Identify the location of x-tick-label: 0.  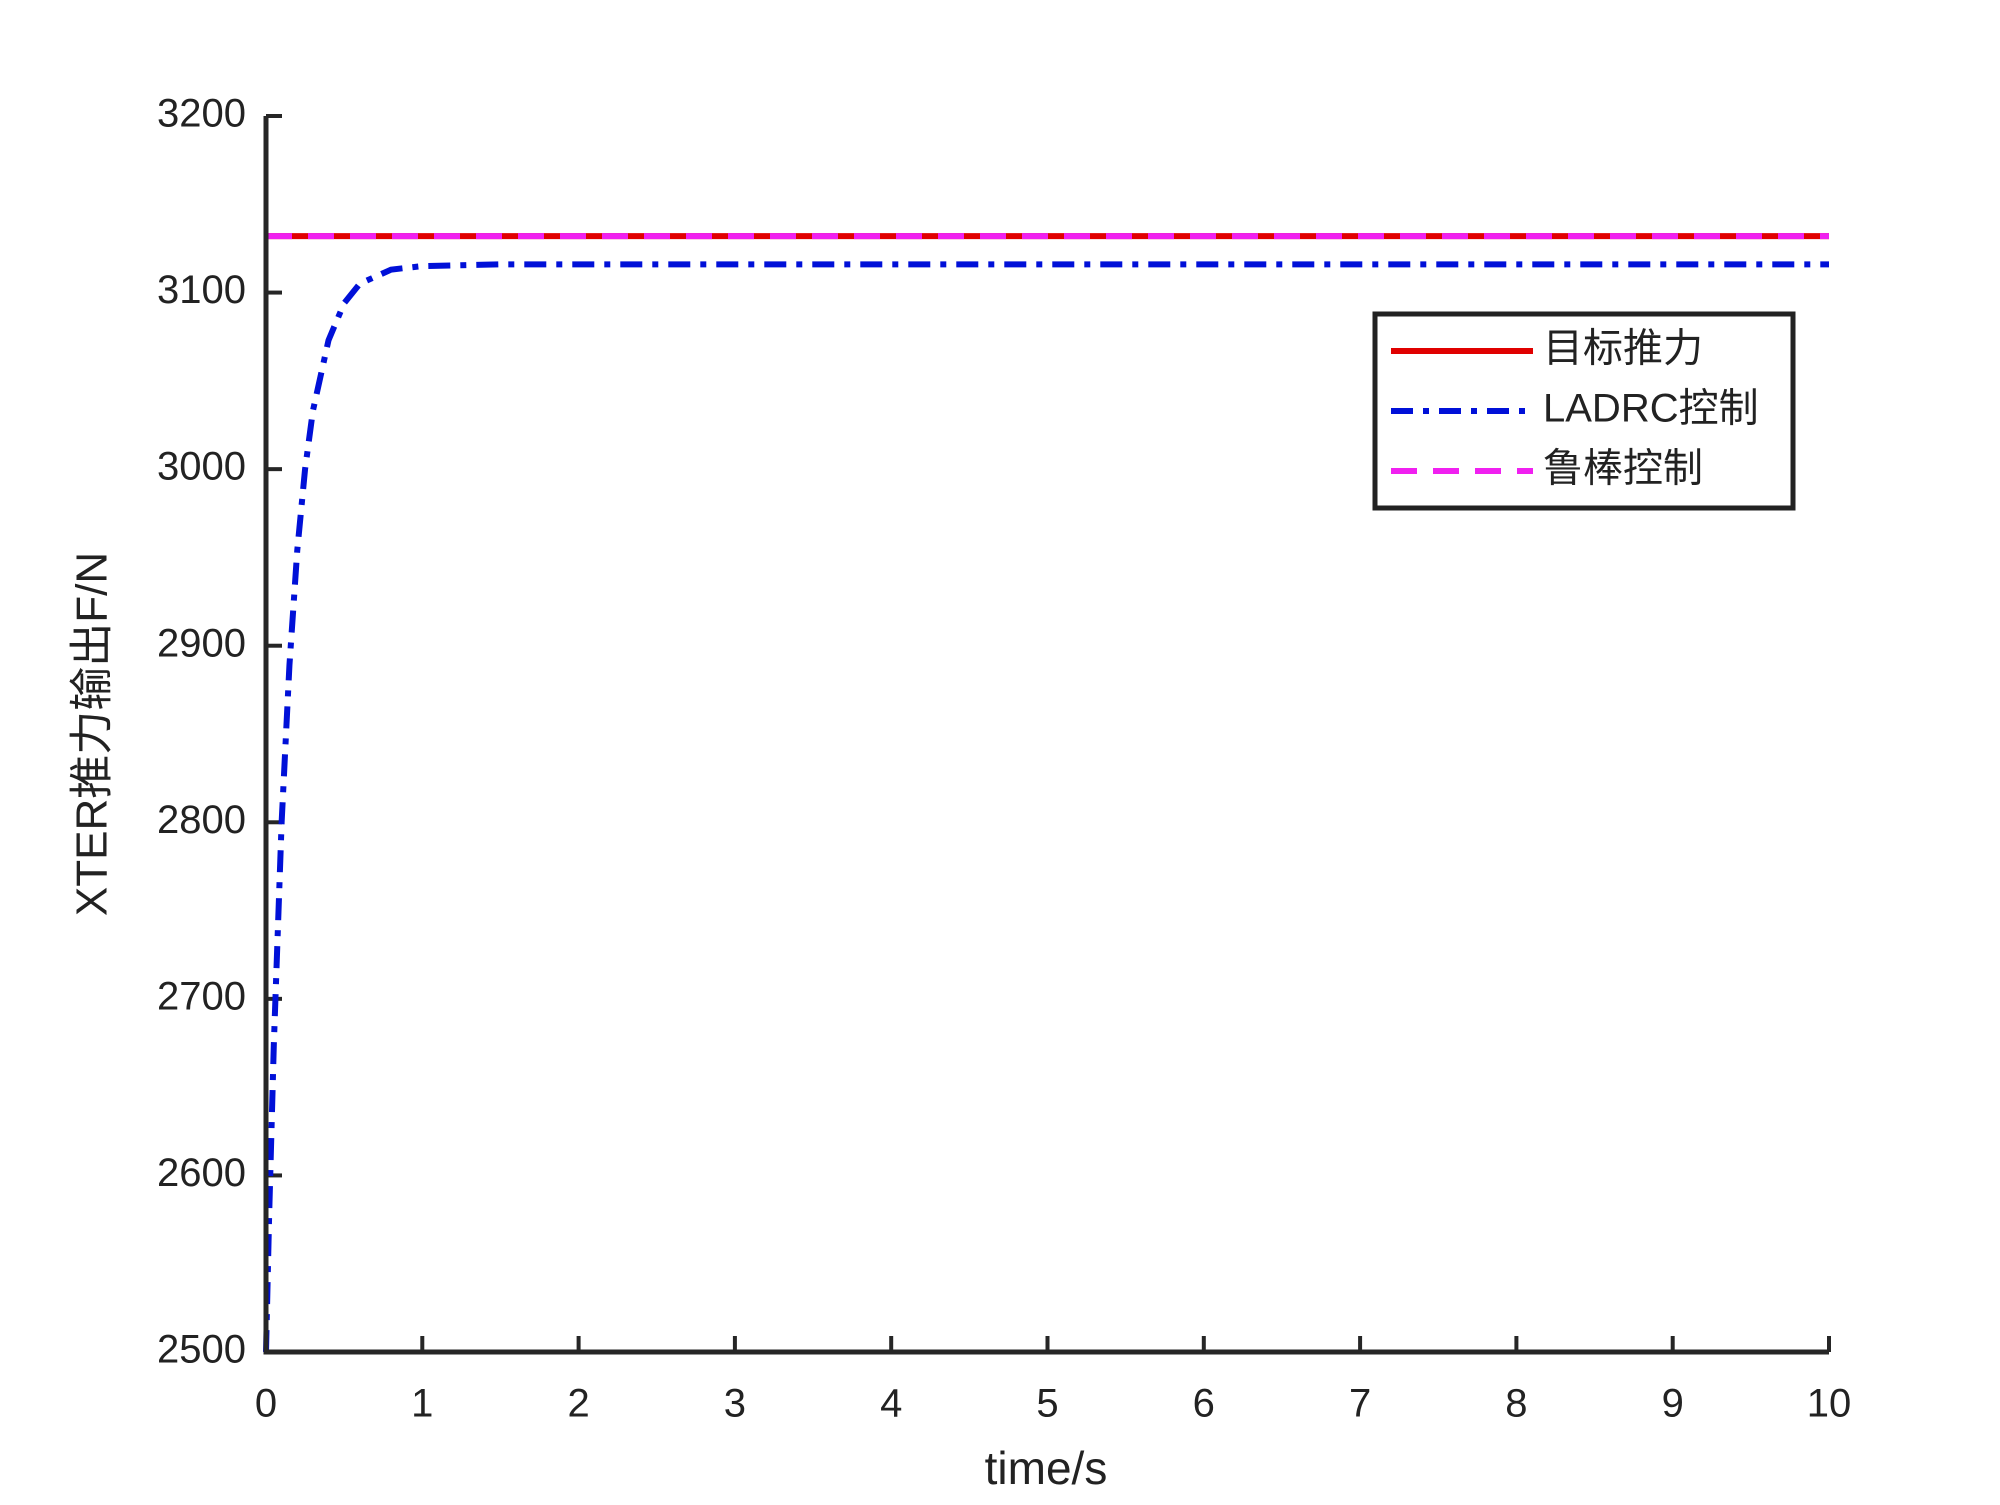
(266, 1404).